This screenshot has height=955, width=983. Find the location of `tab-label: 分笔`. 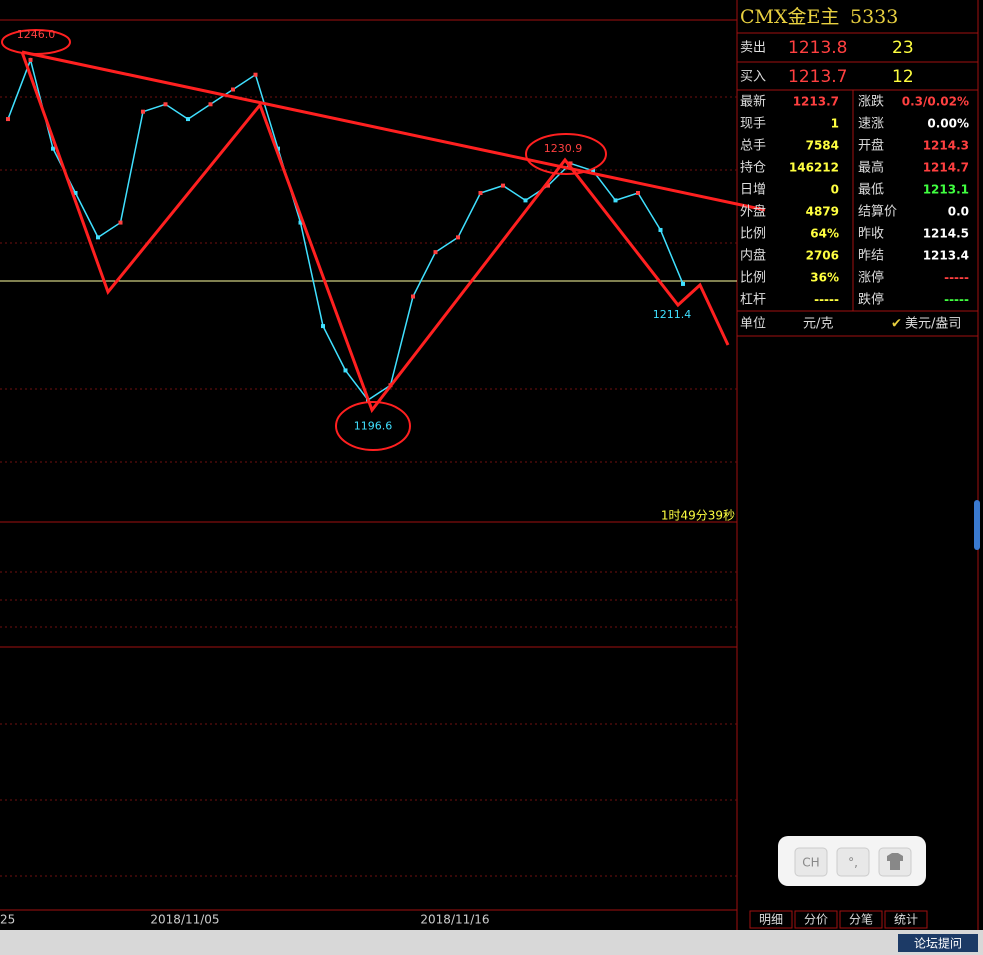

tab-label: 分笔 is located at coordinates (861, 919).